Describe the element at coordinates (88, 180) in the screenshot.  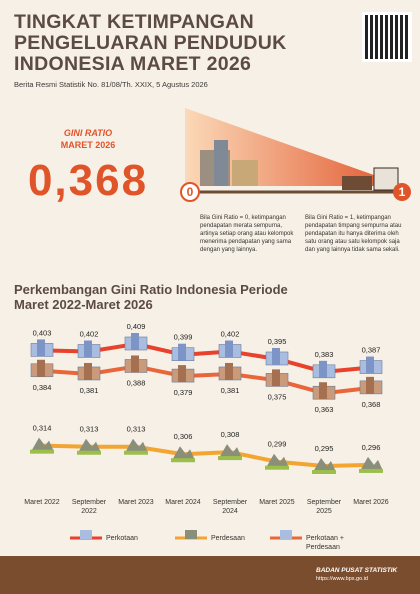
I see `gini-value: 0,368` at that location.